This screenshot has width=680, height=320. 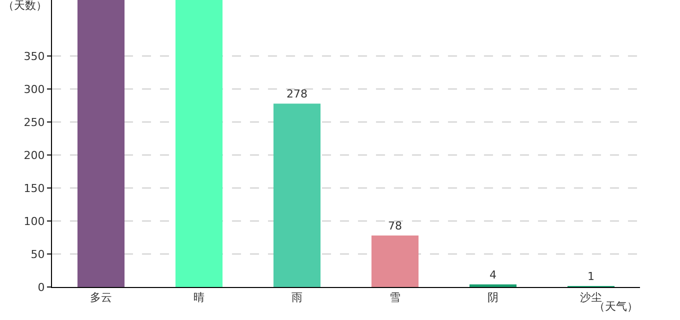 What do you see at coordinates (591, 276) in the screenshot?
I see `data-label: 1` at bounding box center [591, 276].